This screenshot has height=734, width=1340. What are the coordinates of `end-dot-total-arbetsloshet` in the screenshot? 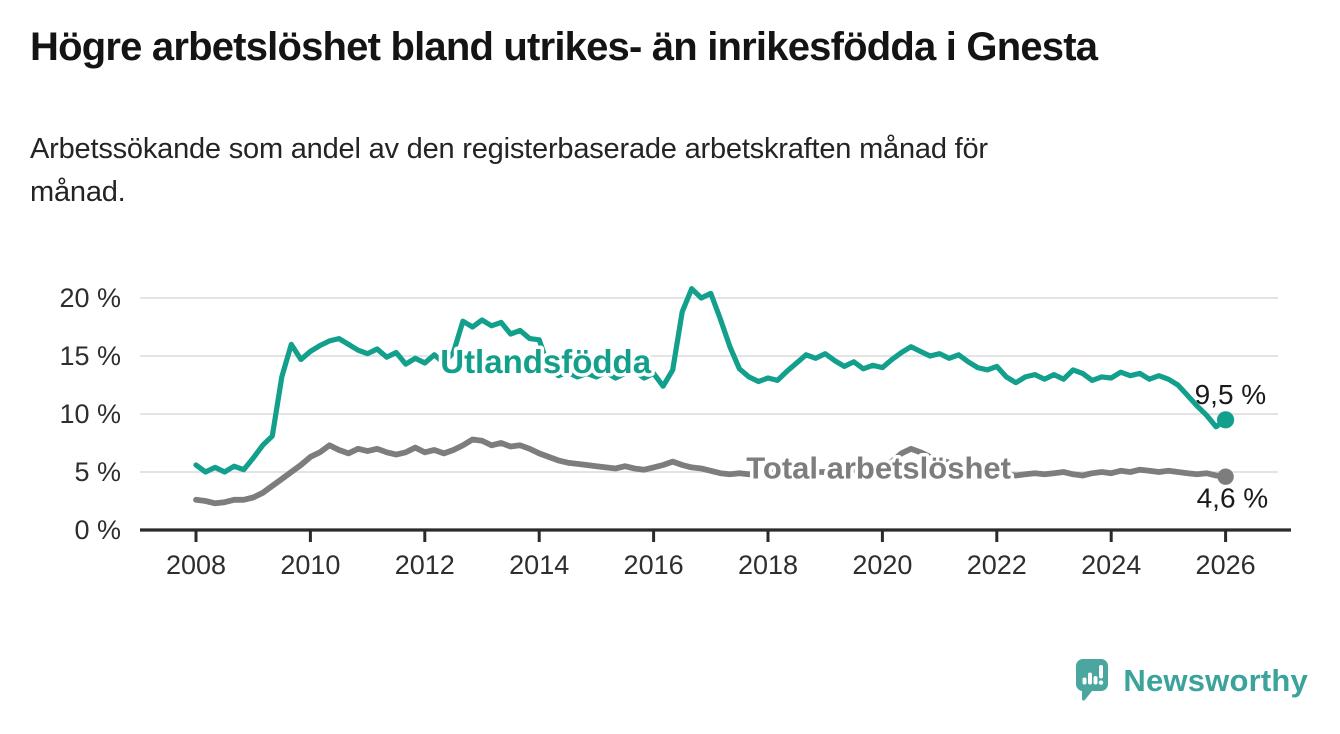 It's located at (1225, 476).